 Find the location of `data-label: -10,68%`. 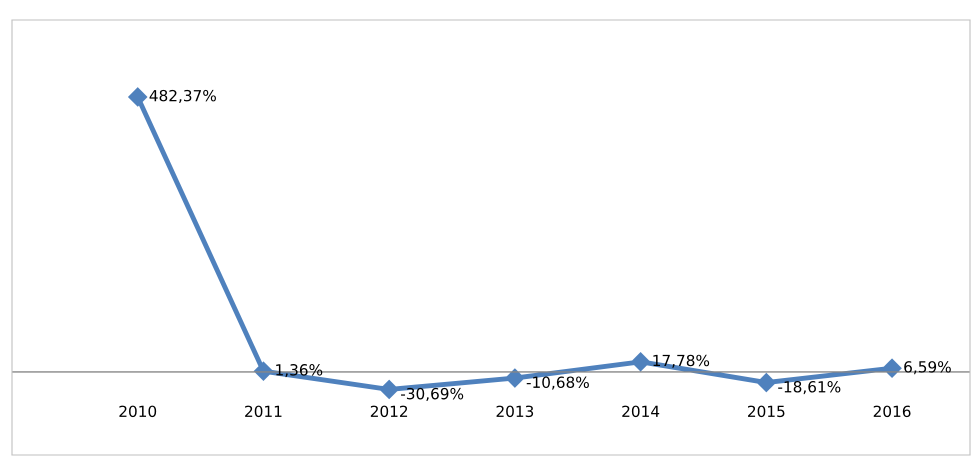

data-label: -10,68% is located at coordinates (557, 383).